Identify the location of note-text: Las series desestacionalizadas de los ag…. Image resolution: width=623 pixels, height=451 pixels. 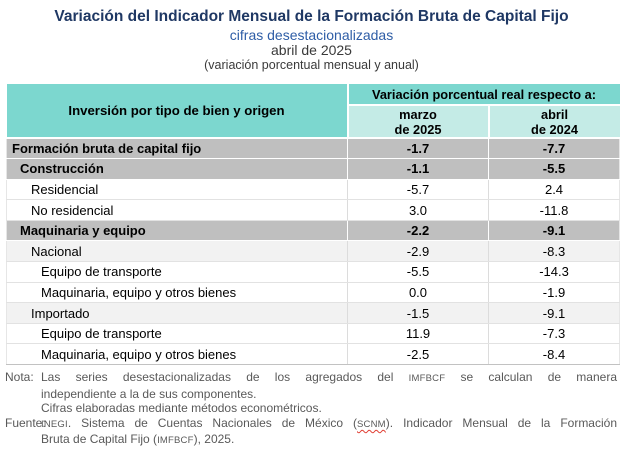
(329, 393).